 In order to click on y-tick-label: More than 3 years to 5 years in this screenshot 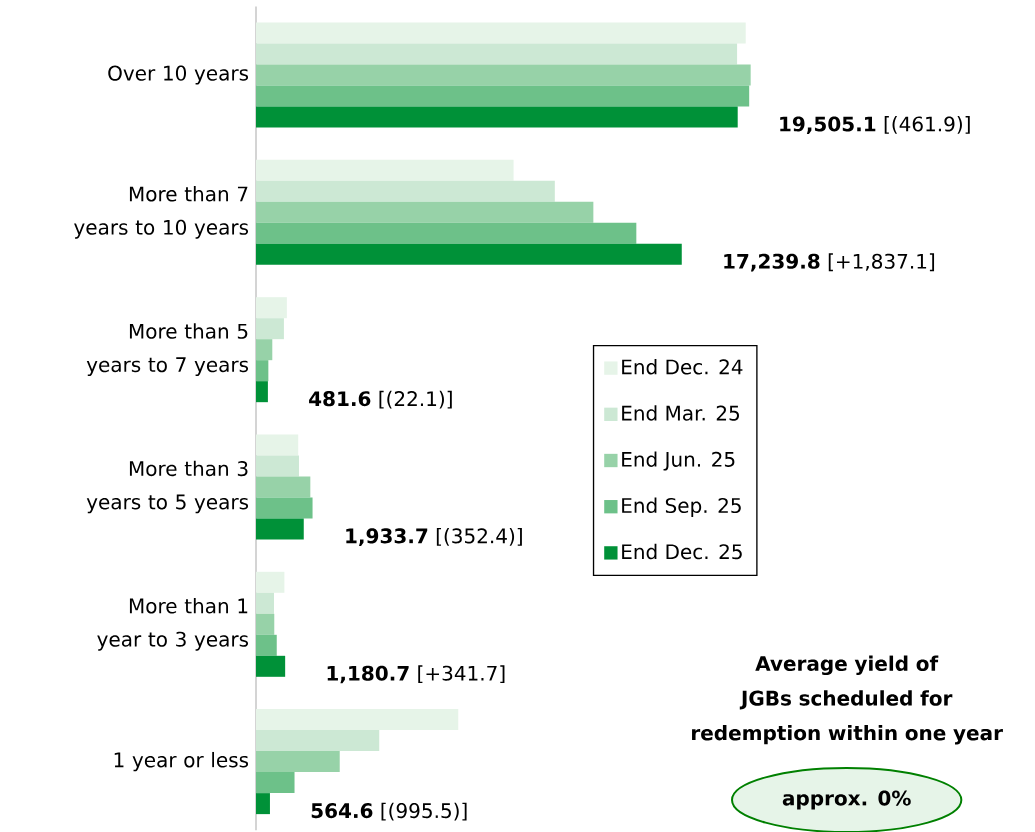, I will do `click(167, 487)`.